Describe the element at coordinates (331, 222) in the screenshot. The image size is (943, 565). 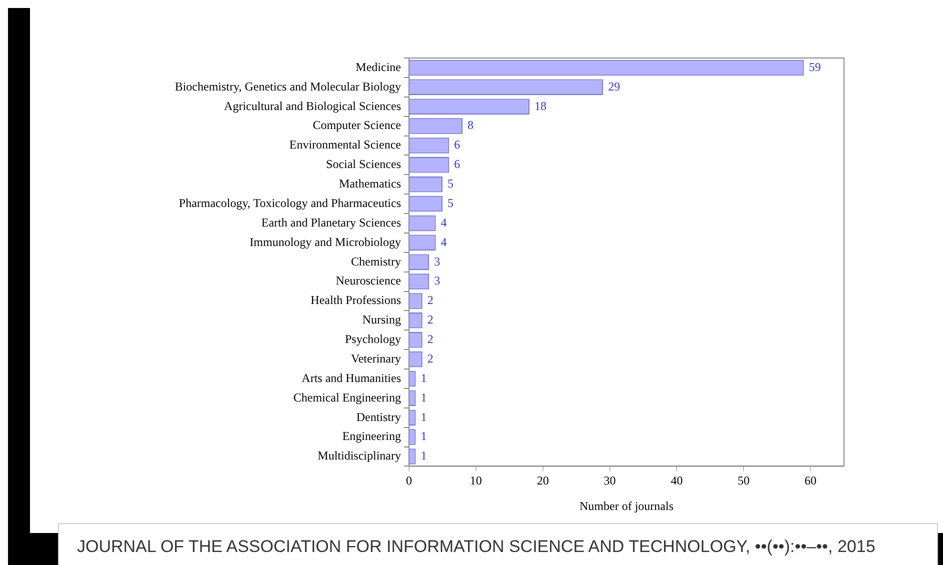
I see `y-tick-label: Earth and Planetary Sciences` at that location.